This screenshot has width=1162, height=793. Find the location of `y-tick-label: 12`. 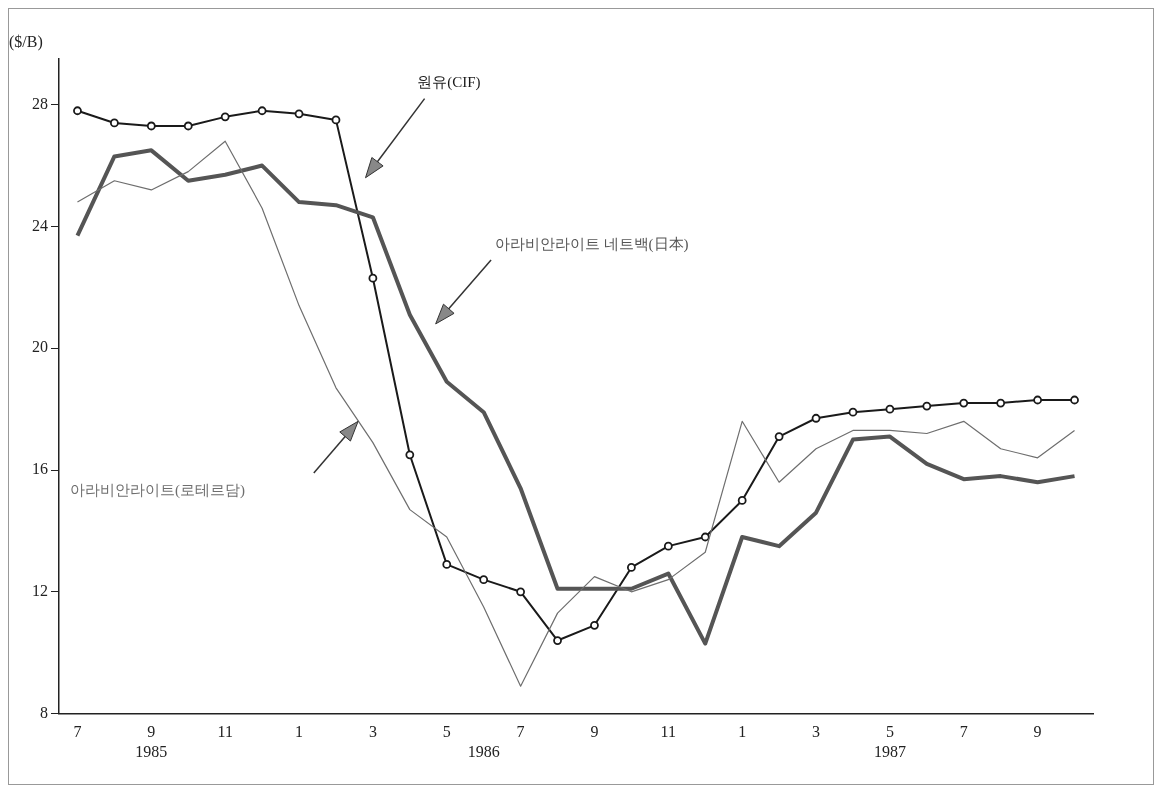

y-tick-label: 12 is located at coordinates (40, 591).